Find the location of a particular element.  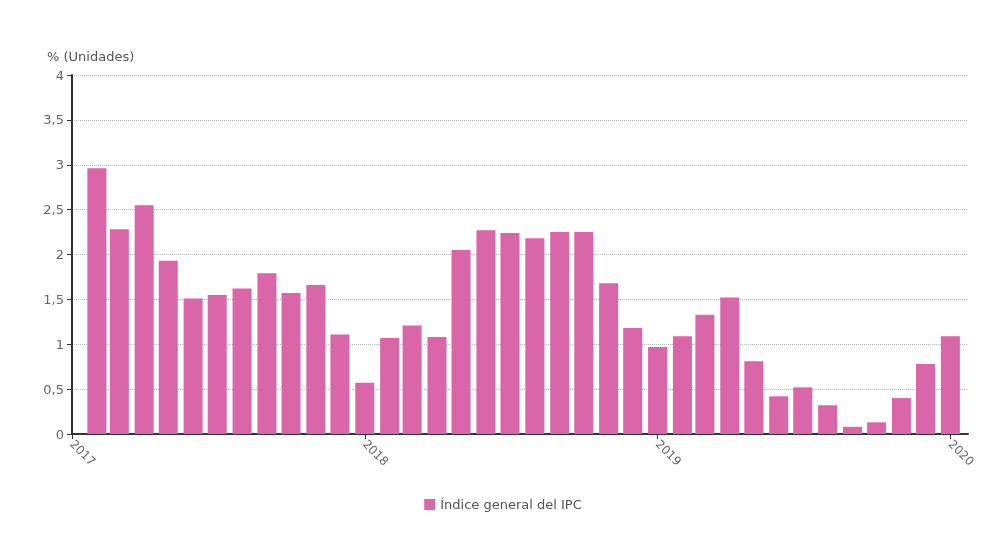

y-tick-label: 3,5 is located at coordinates (53, 120).